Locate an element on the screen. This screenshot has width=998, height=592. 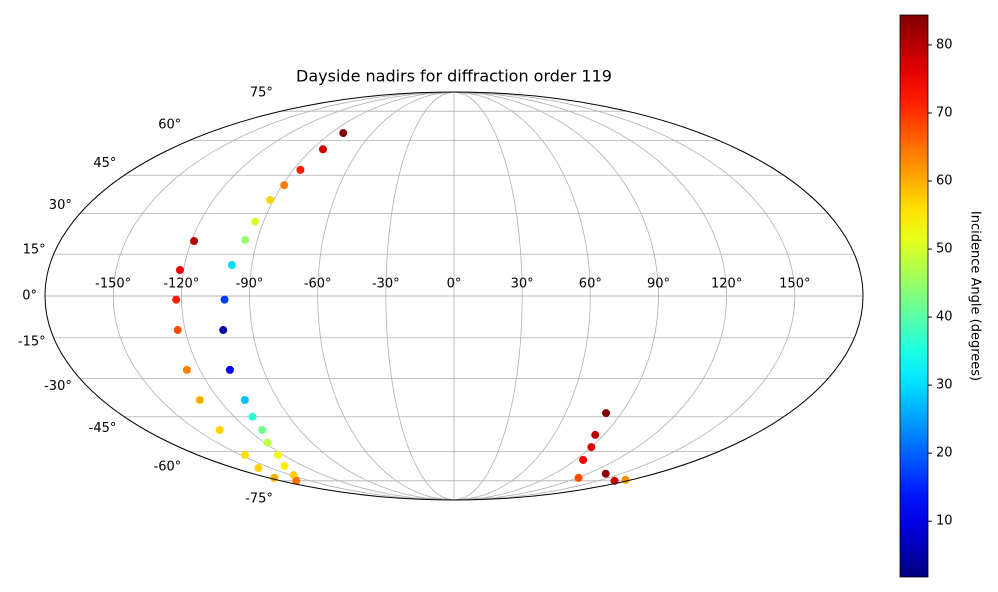
colorbar-tick-label: 70 is located at coordinates (944, 112).